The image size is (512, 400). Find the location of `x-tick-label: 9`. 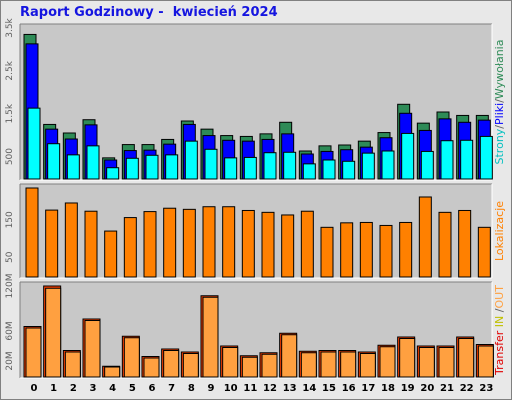

x-tick-label: 9 is located at coordinates (211, 388).